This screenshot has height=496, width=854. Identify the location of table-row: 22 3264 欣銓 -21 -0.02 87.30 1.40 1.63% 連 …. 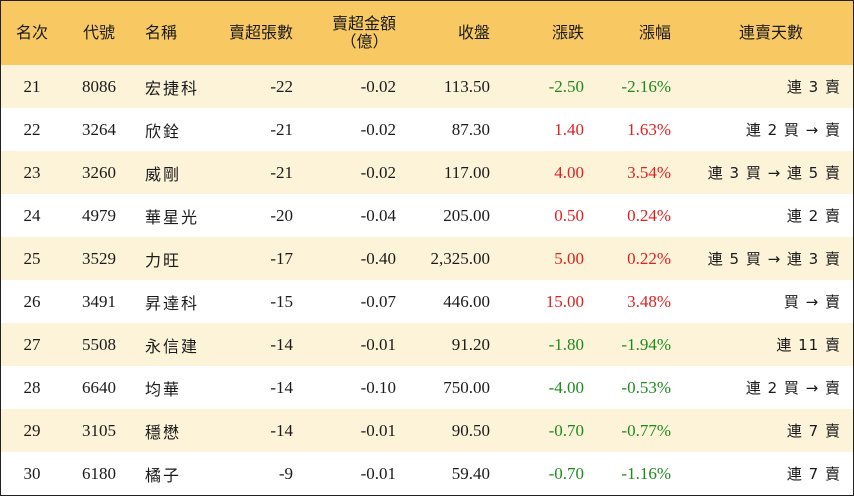
(427, 129).